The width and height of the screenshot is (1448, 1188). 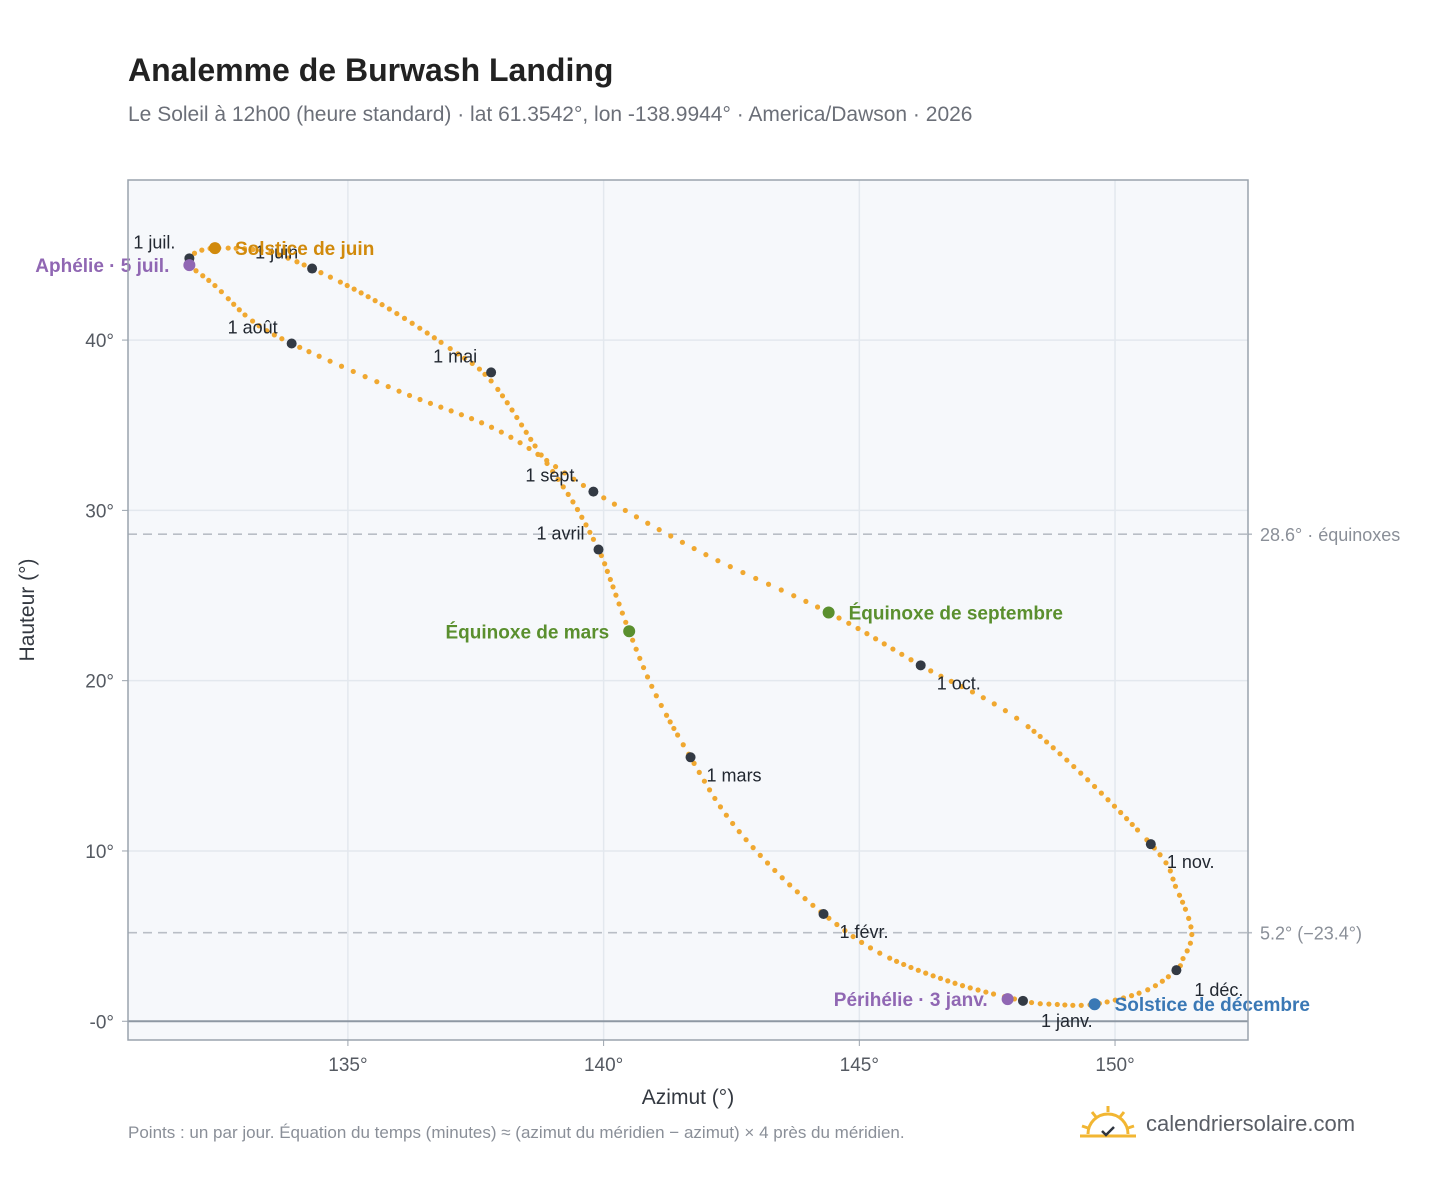 I want to click on month-marker-label: 1 mars, so click(x=734, y=775).